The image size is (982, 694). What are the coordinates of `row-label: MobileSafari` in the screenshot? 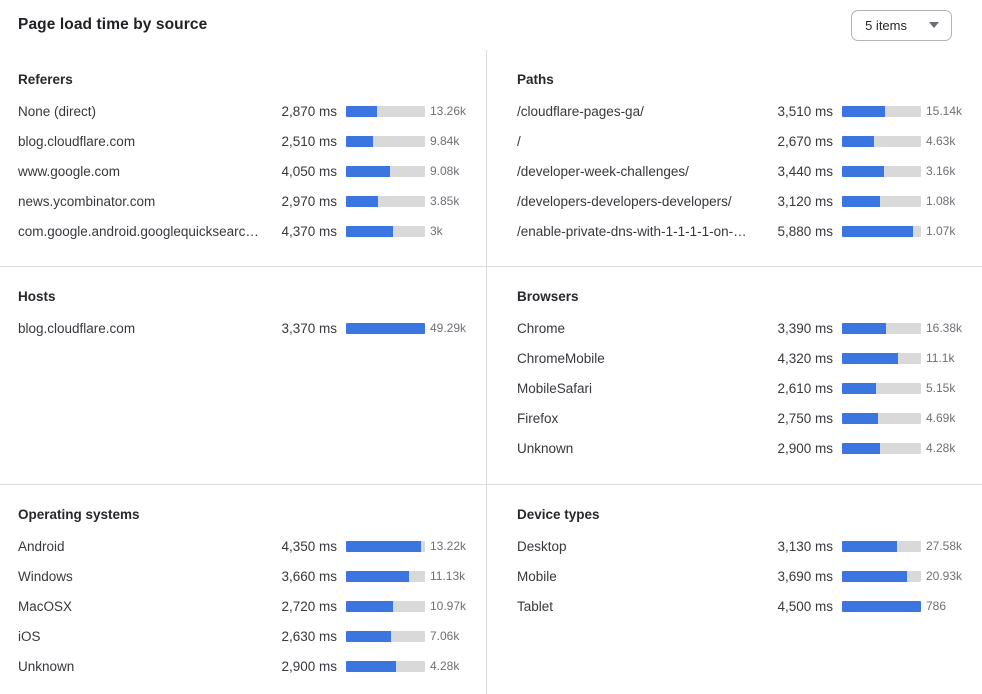 It's located at (555, 388).